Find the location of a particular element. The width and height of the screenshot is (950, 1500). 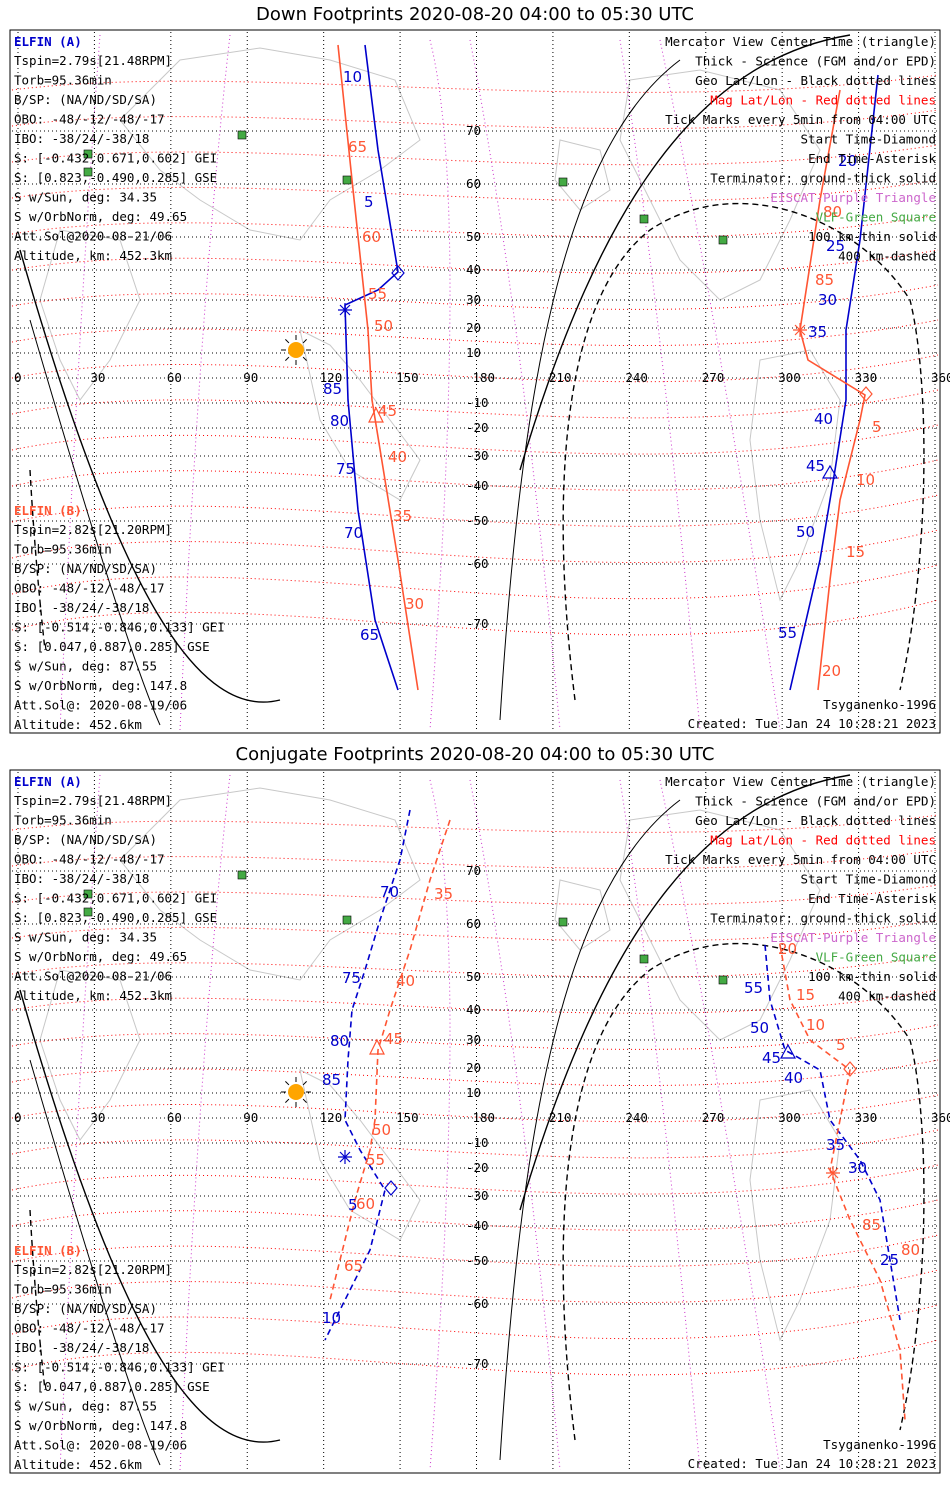

elfin-a-info-line: S w/Sun, deg: 34.35 is located at coordinates (85, 937).